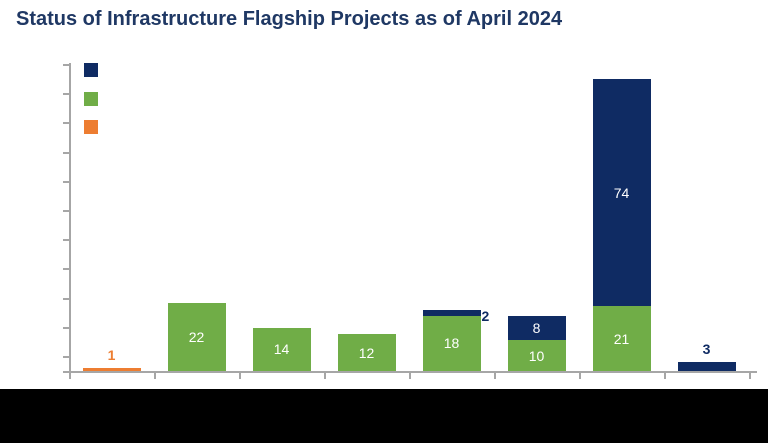 Image resolution: width=768 pixels, height=443 pixels. Describe the element at coordinates (384, 416) in the screenshot. I see `bottom-black-band` at that location.